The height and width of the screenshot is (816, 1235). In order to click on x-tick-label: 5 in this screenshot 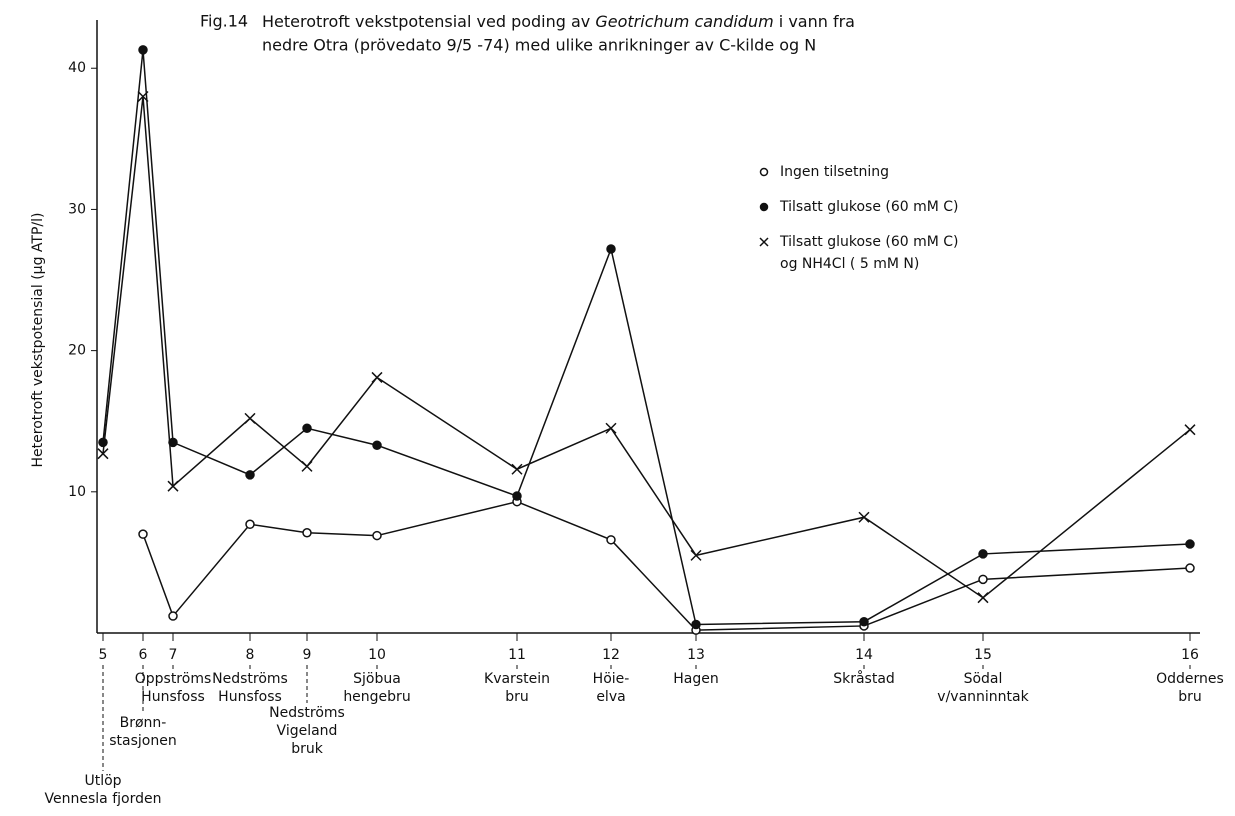, I will do `click(103, 655)`.